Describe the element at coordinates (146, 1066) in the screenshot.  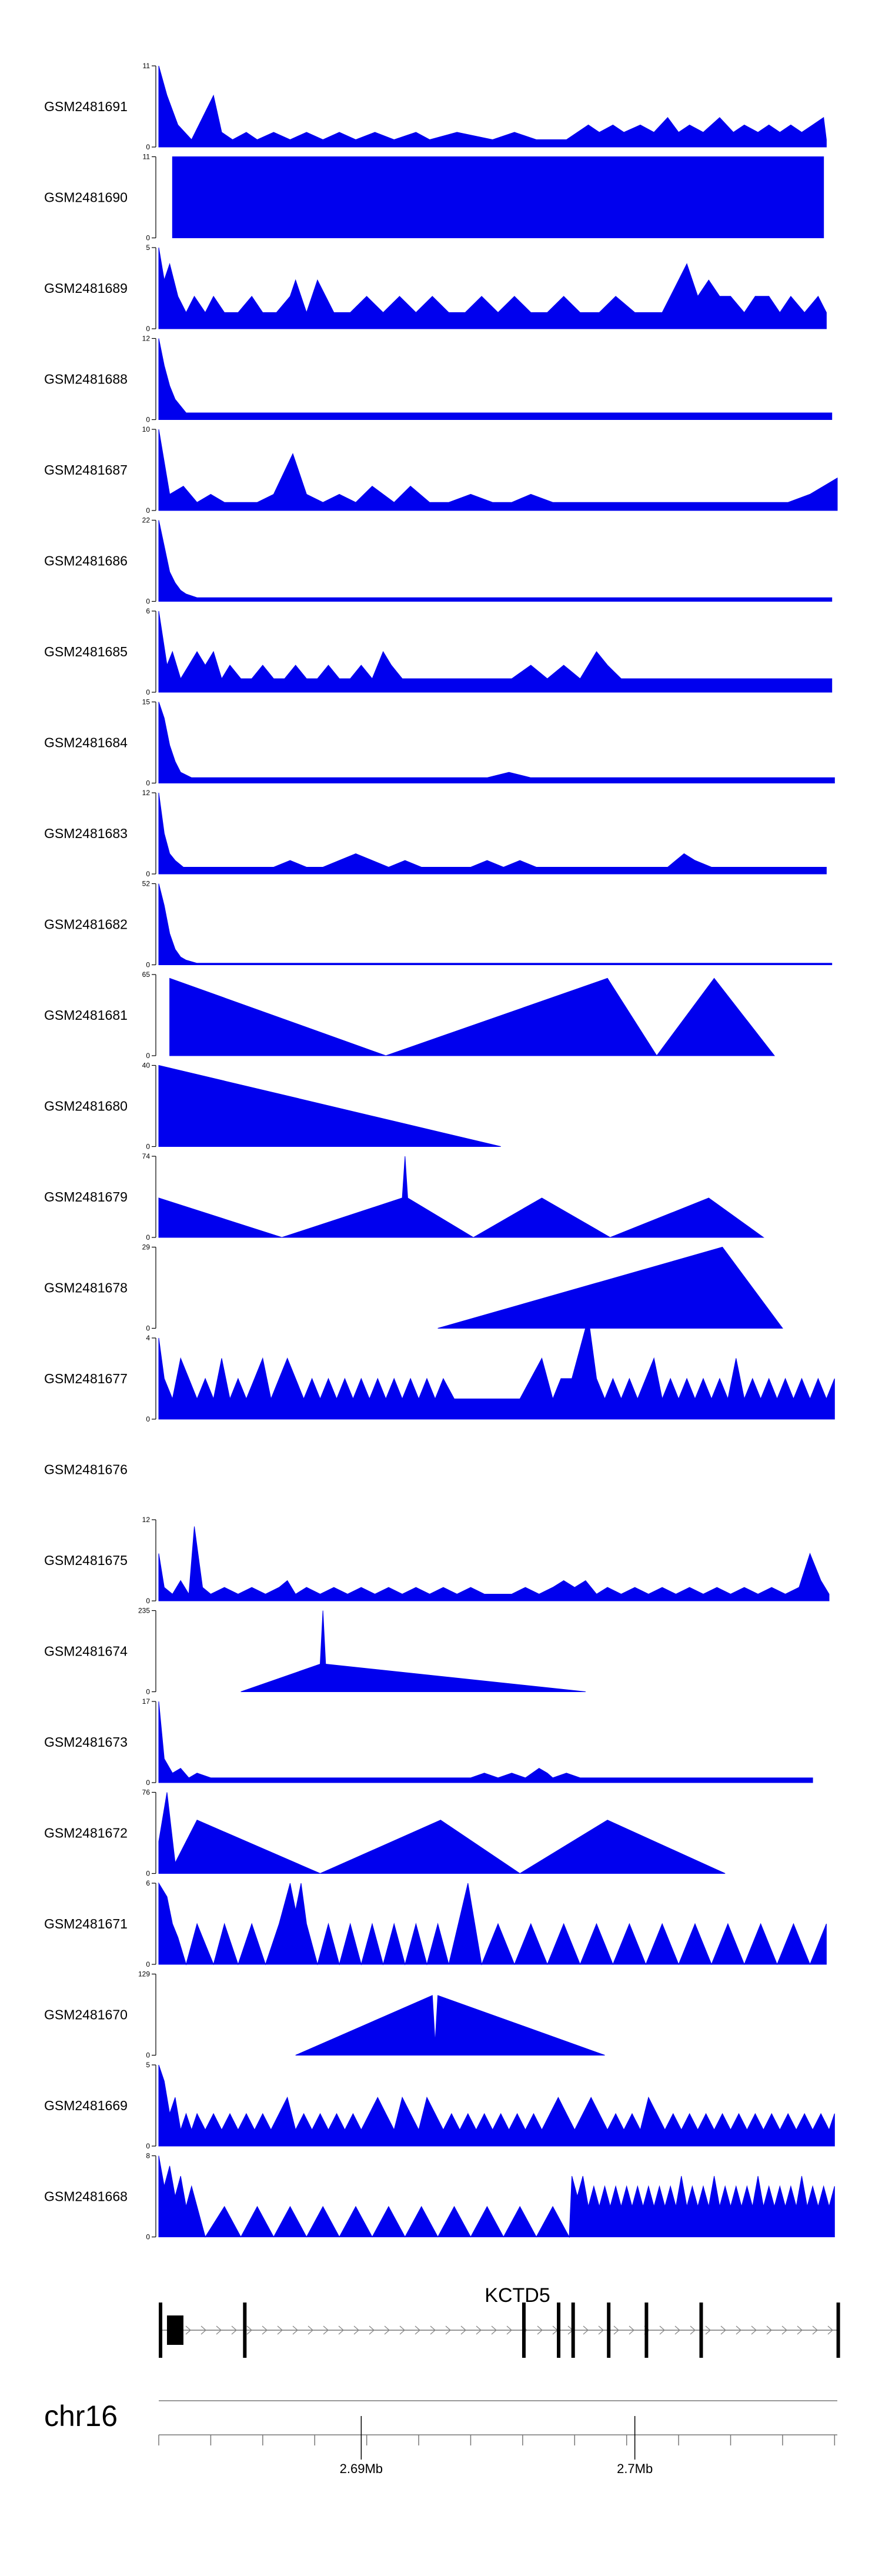
I see `y-max-label: 40` at that location.